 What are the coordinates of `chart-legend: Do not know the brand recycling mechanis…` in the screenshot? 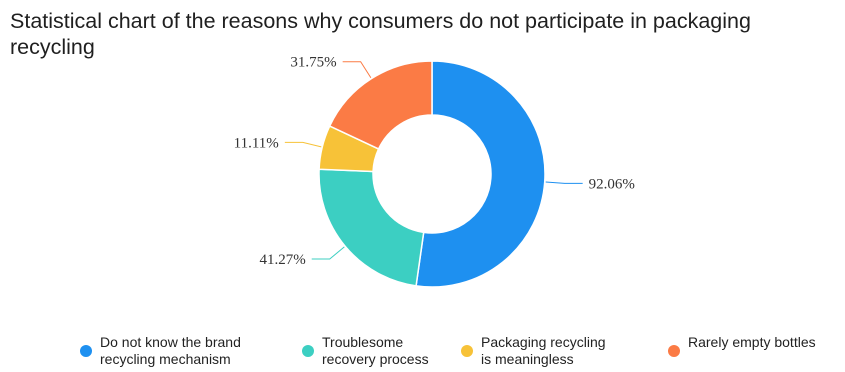 It's located at (422, 353).